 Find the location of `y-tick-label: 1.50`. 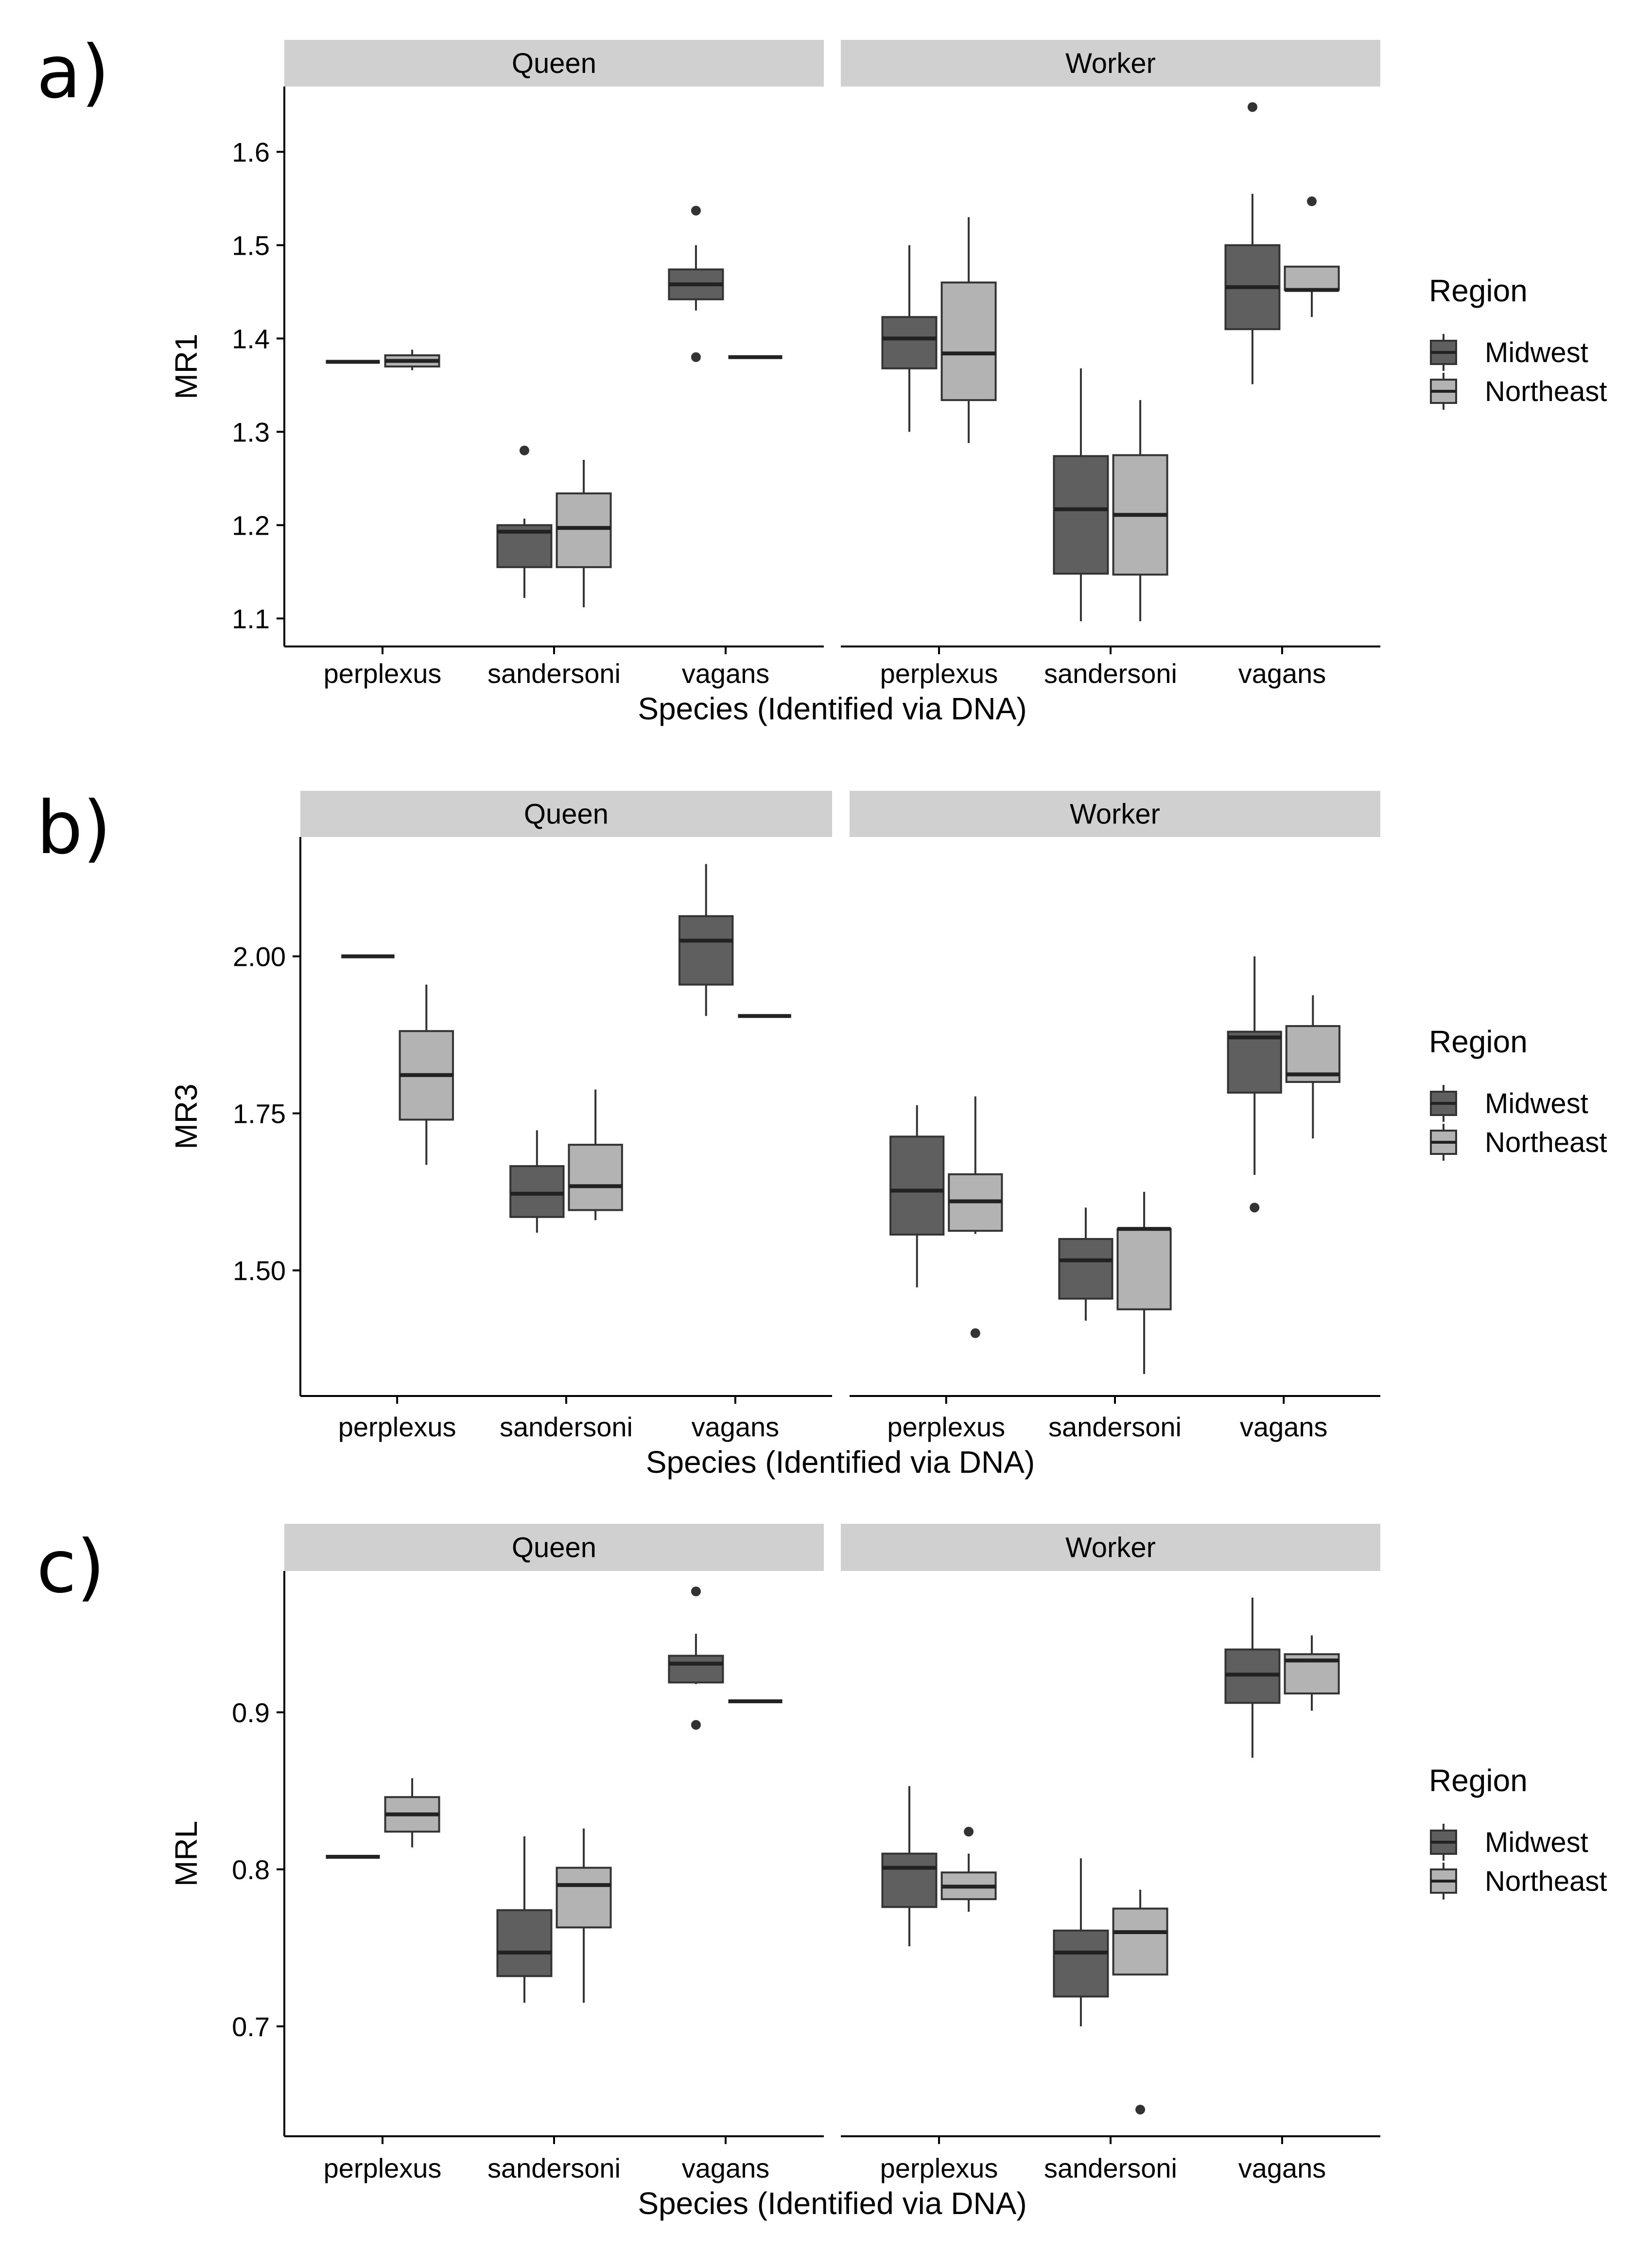

y-tick-label: 1.50 is located at coordinates (260, 1271).